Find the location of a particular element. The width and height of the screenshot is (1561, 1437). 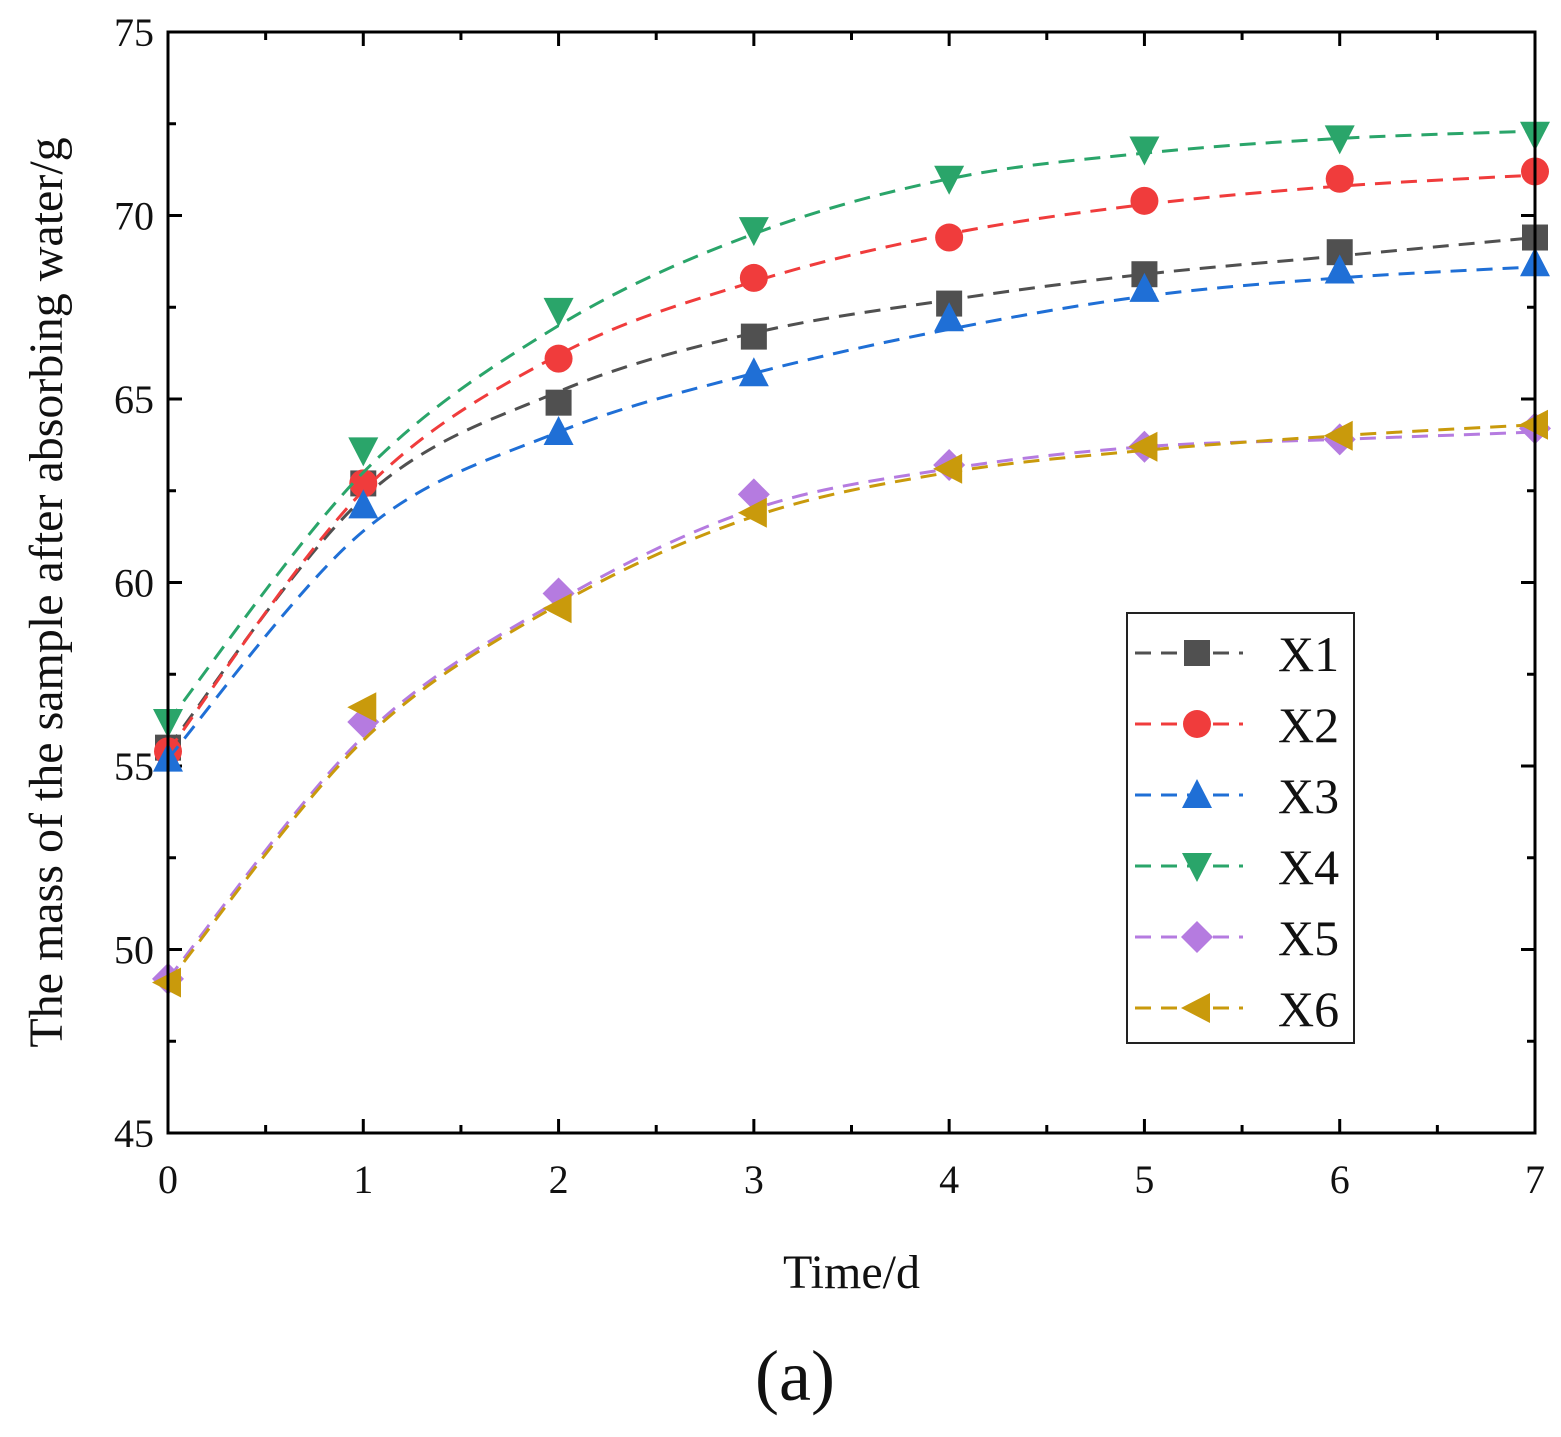

legend: X1 X2 X3 X4 X5 X6 is located at coordinates (1240, 828).